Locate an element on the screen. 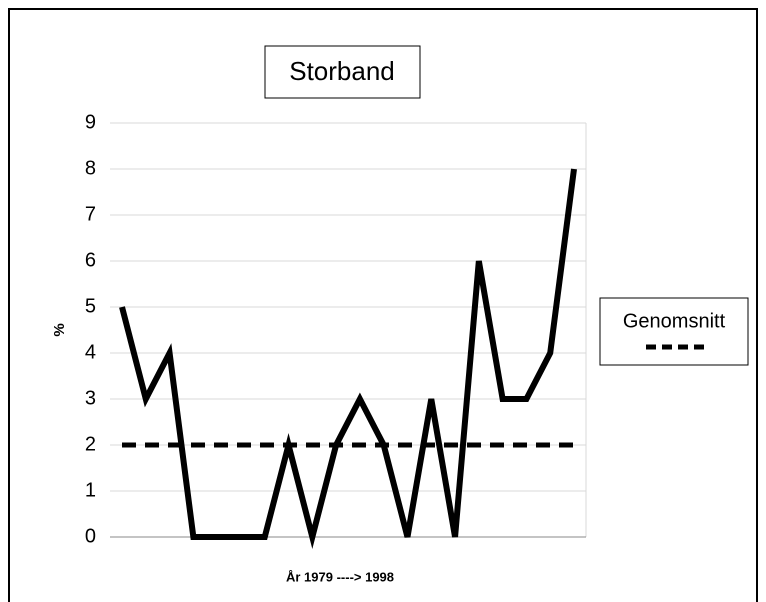  x-axis-label: År 1979 ----> 1998 is located at coordinates (340, 576).